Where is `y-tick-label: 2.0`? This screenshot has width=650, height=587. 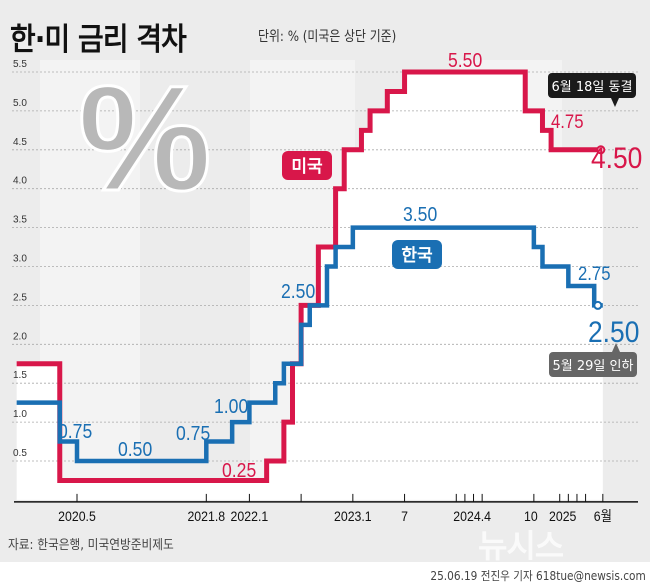
y-tick-label: 2.0 is located at coordinates (20, 336).